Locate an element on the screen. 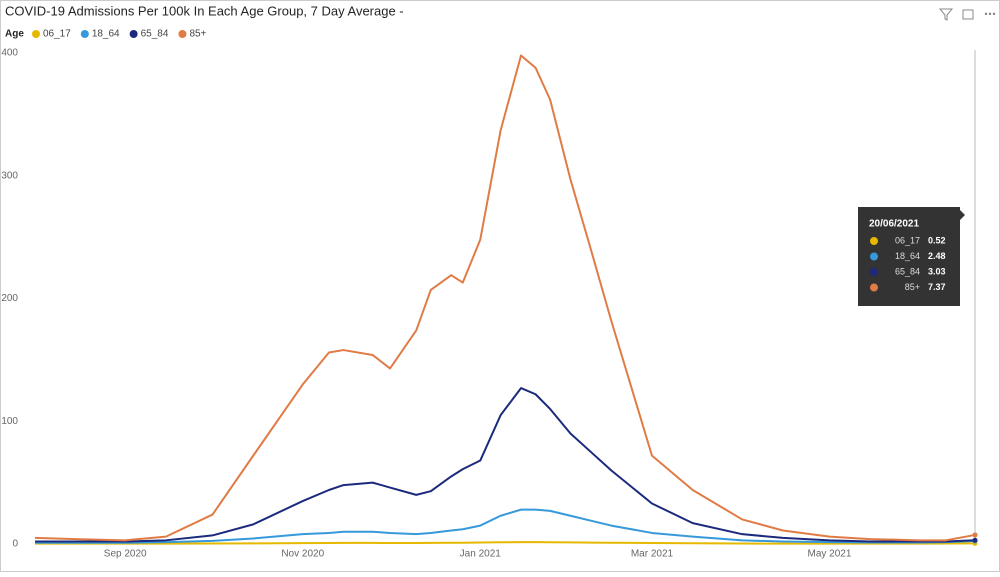 The width and height of the screenshot is (1000, 577). legend-label: 65_84 is located at coordinates (155, 34).